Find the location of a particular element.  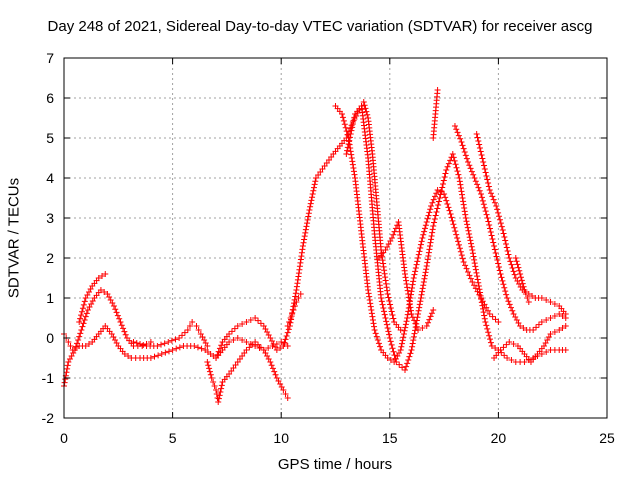

series-track-h is located at coordinates (417, 234).